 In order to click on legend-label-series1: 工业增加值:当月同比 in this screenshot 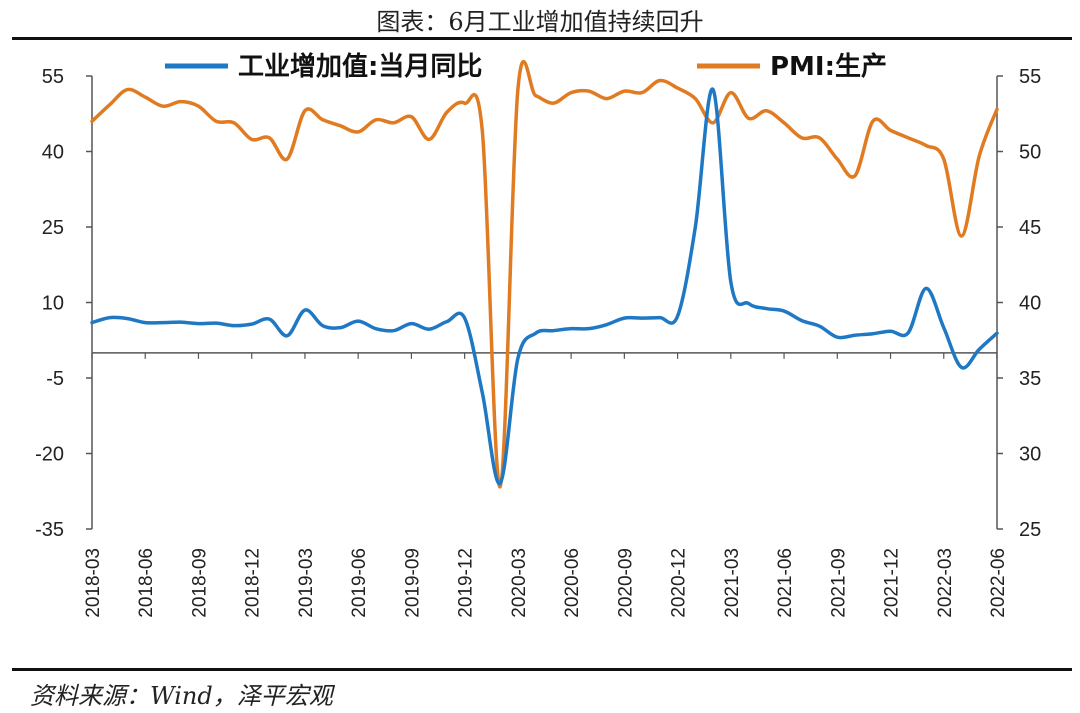, I will do `click(360, 66)`.